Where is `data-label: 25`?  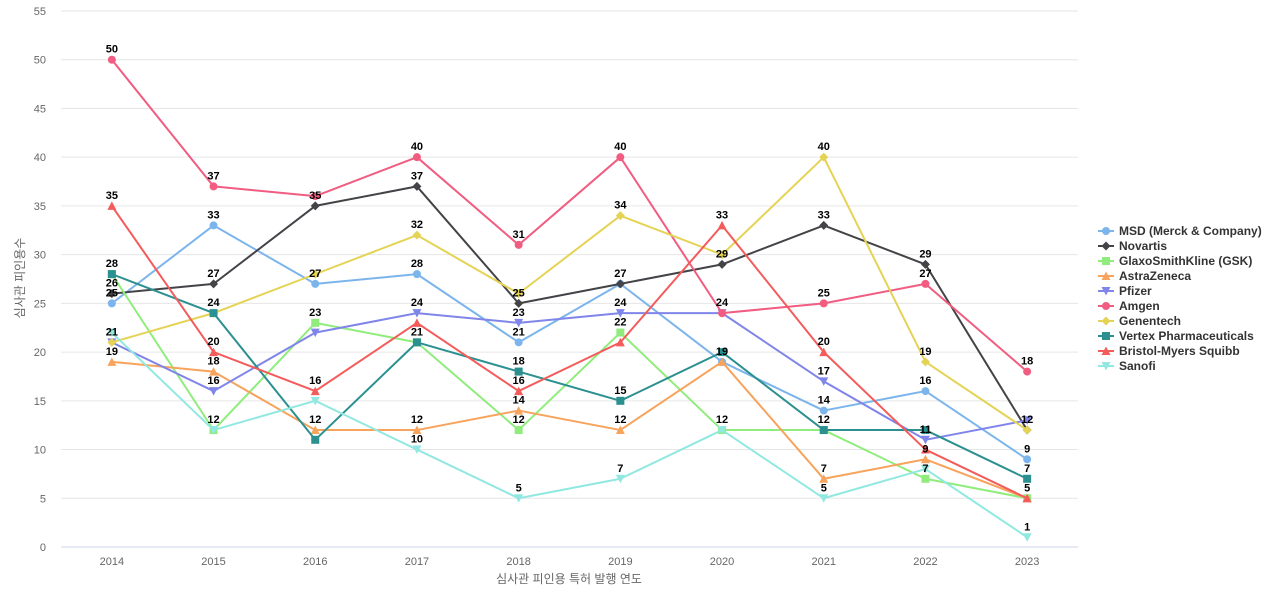 data-label: 25 is located at coordinates (112, 293).